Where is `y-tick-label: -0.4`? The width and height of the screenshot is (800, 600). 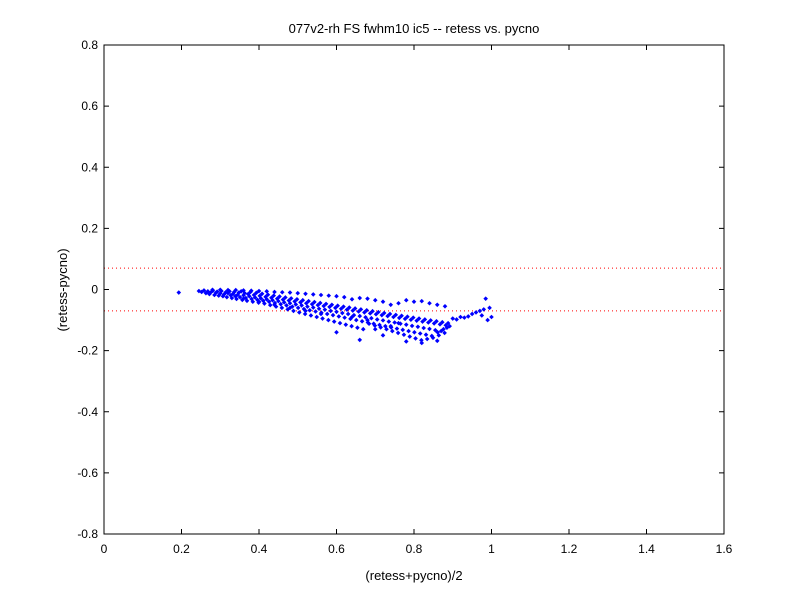
y-tick-label: -0.4 is located at coordinates (87, 412).